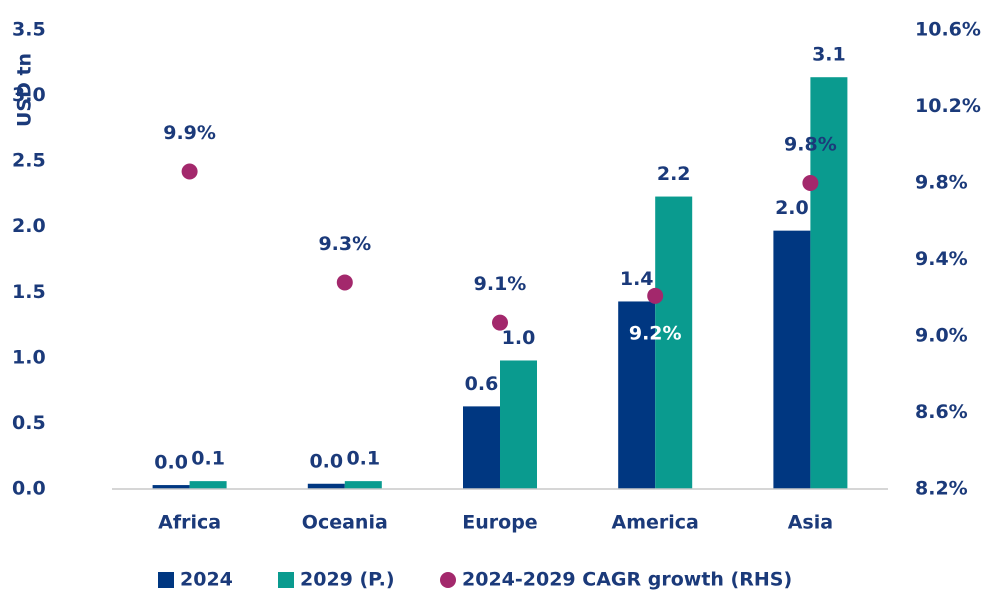  Describe the element at coordinates (941, 183) in the screenshot. I see `y2-tick-label: 9.8%` at that location.